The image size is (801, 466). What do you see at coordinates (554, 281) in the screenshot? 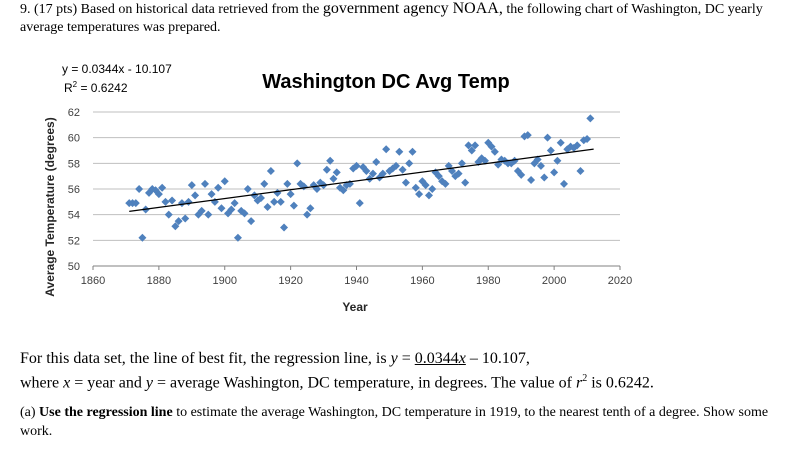
I see `x-tick-label: 2000` at bounding box center [554, 281].